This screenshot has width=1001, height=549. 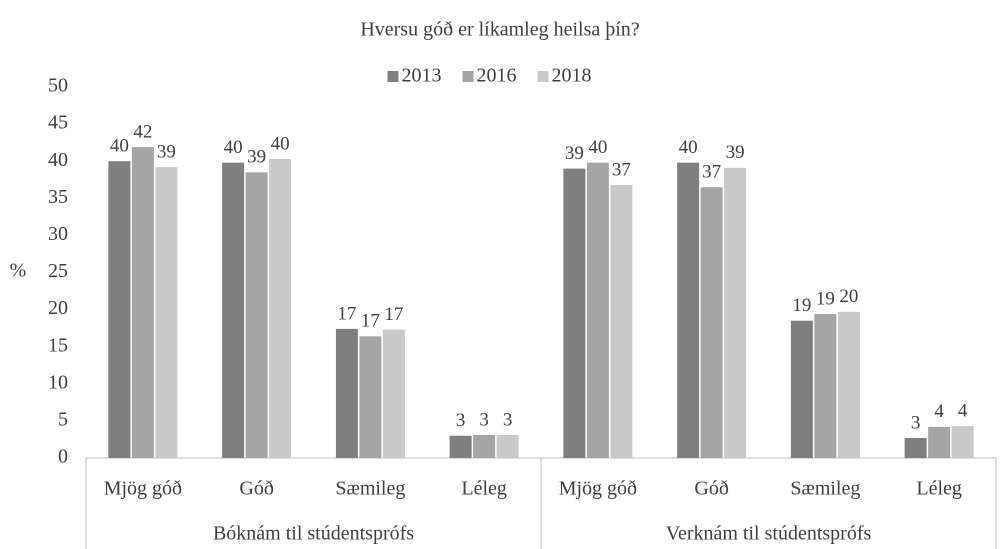 I want to click on legend-label: 2013, so click(x=422, y=76).